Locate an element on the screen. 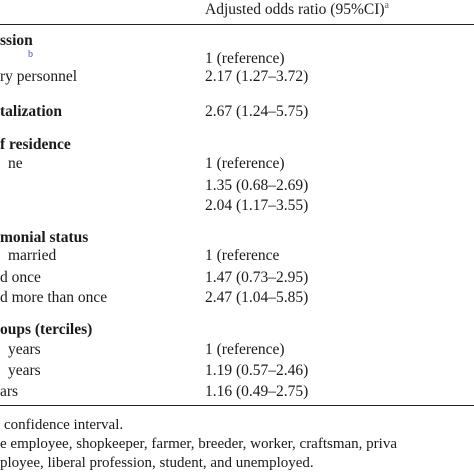 Image resolution: width=474 pixels, height=474 pixels. row-label-text: ry personnel is located at coordinates (39, 76).